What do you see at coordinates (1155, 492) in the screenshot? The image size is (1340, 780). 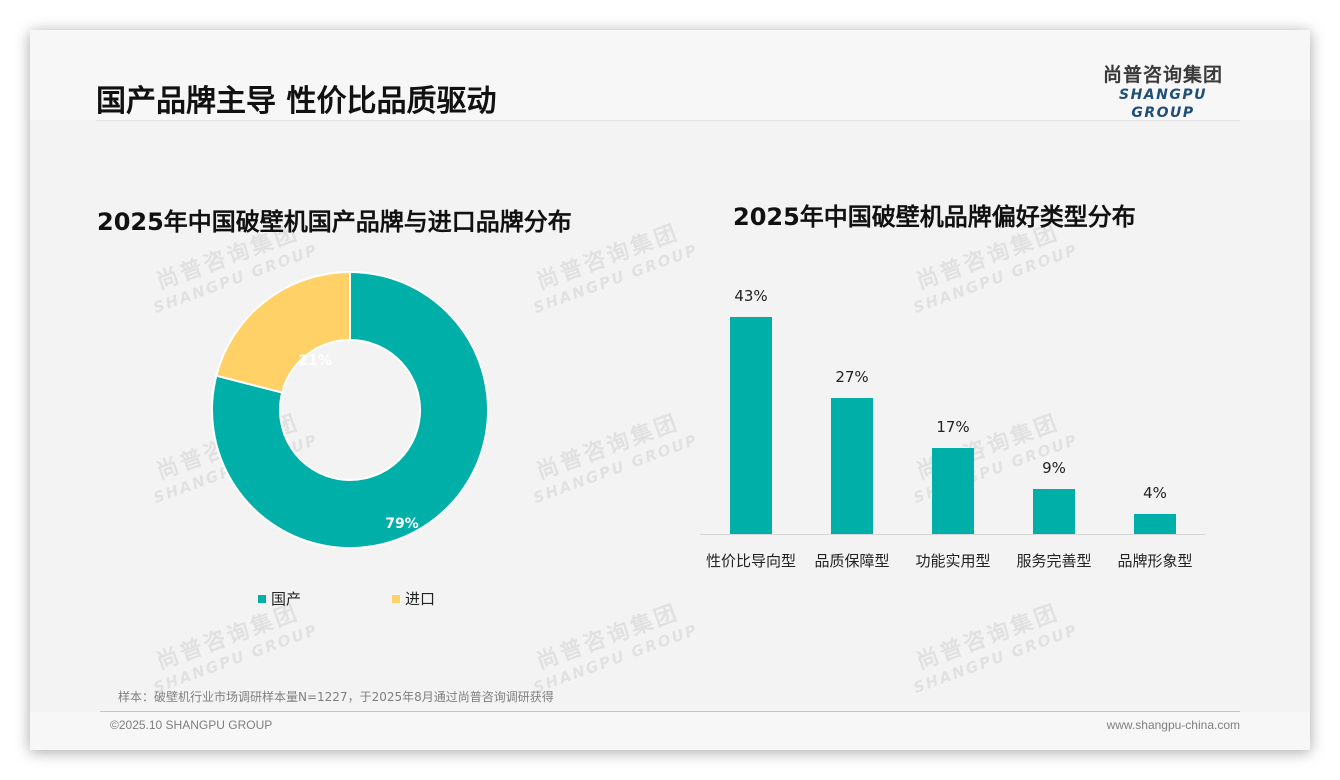 I see `bar-value-label: 4%` at bounding box center [1155, 492].